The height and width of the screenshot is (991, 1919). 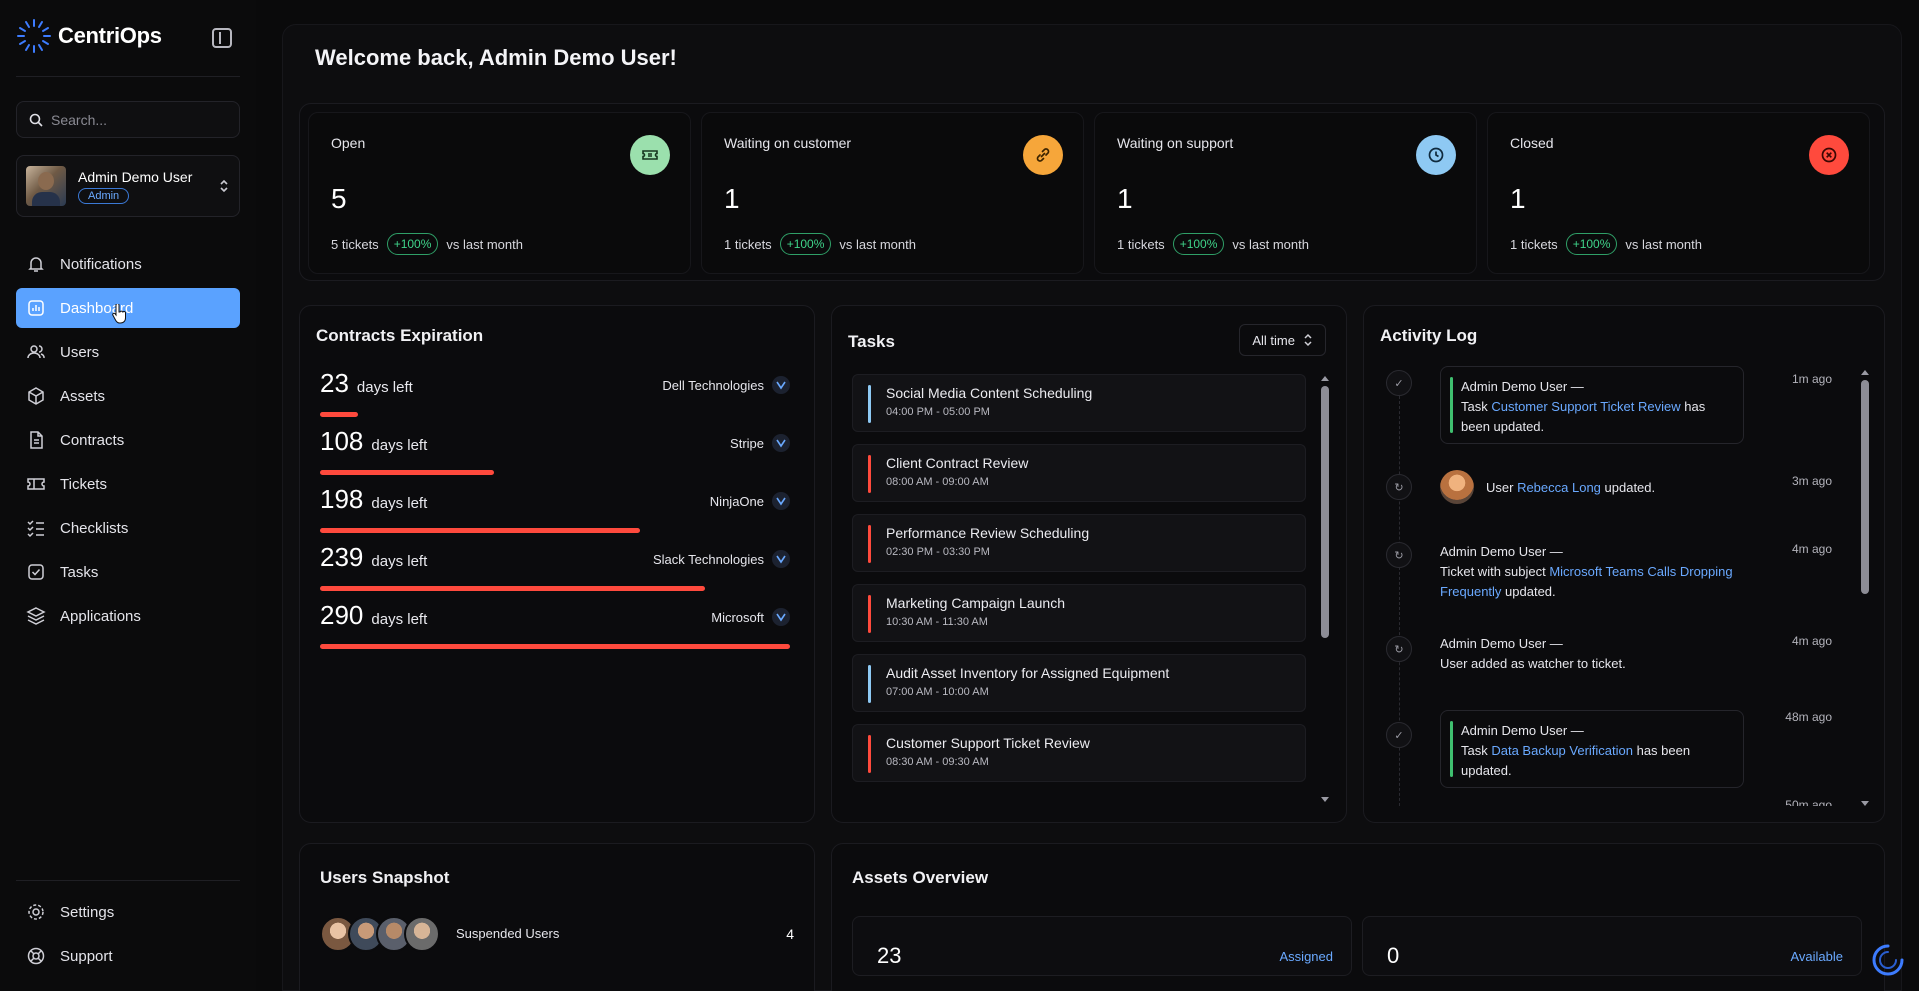 I want to click on user-switcher: Admin Demo User Admin, so click(x=128, y=186).